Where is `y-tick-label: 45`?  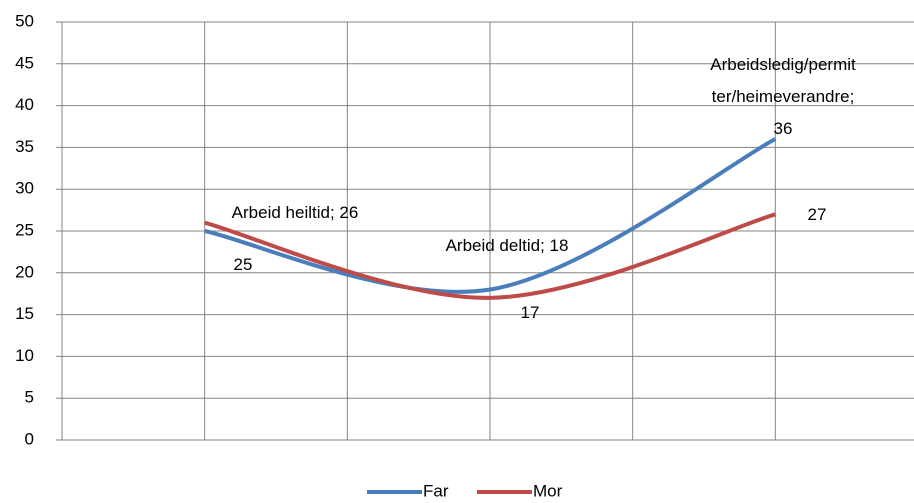
y-tick-label: 45 is located at coordinates (24, 62).